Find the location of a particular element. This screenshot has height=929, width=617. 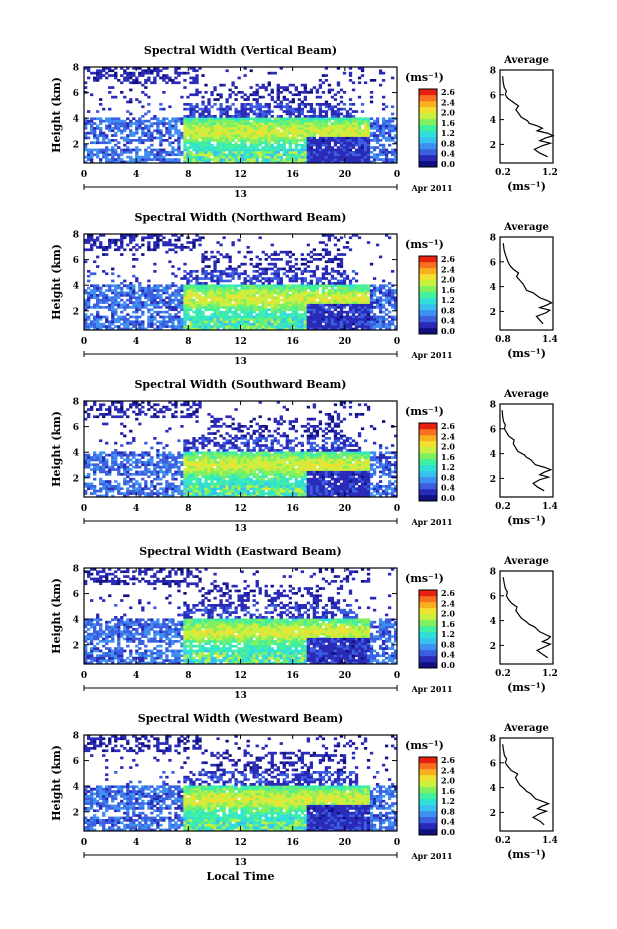

y-tick-label: 8 is located at coordinates (76, 236).